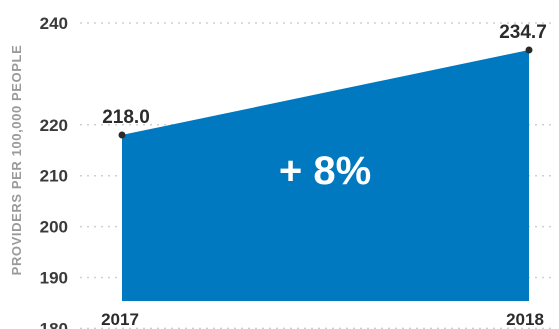 This screenshot has height=329, width=559. Describe the element at coordinates (54, 278) in the screenshot. I see `y-tick-label: 190` at that location.